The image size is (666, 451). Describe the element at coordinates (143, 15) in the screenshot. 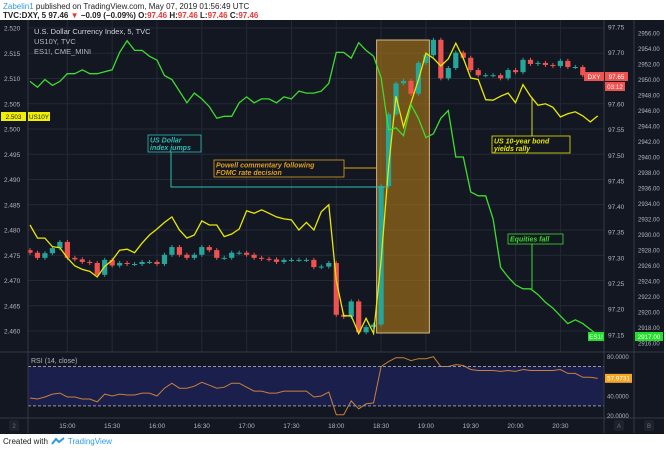

I see `open-label: O:` at that location.